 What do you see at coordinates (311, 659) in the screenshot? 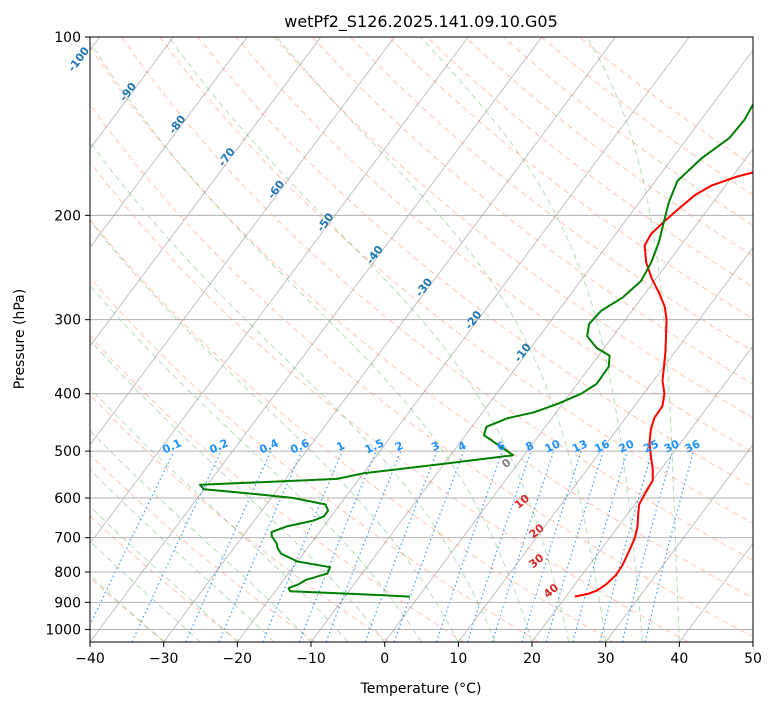
I see `x-tick-label: −10` at bounding box center [311, 659].